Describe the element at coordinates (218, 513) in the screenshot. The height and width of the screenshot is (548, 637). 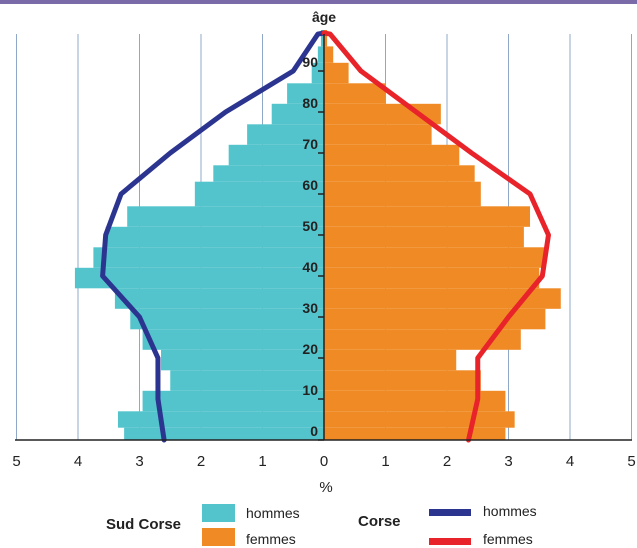
I see `legend-sud-corse-hommes-swatch` at that location.